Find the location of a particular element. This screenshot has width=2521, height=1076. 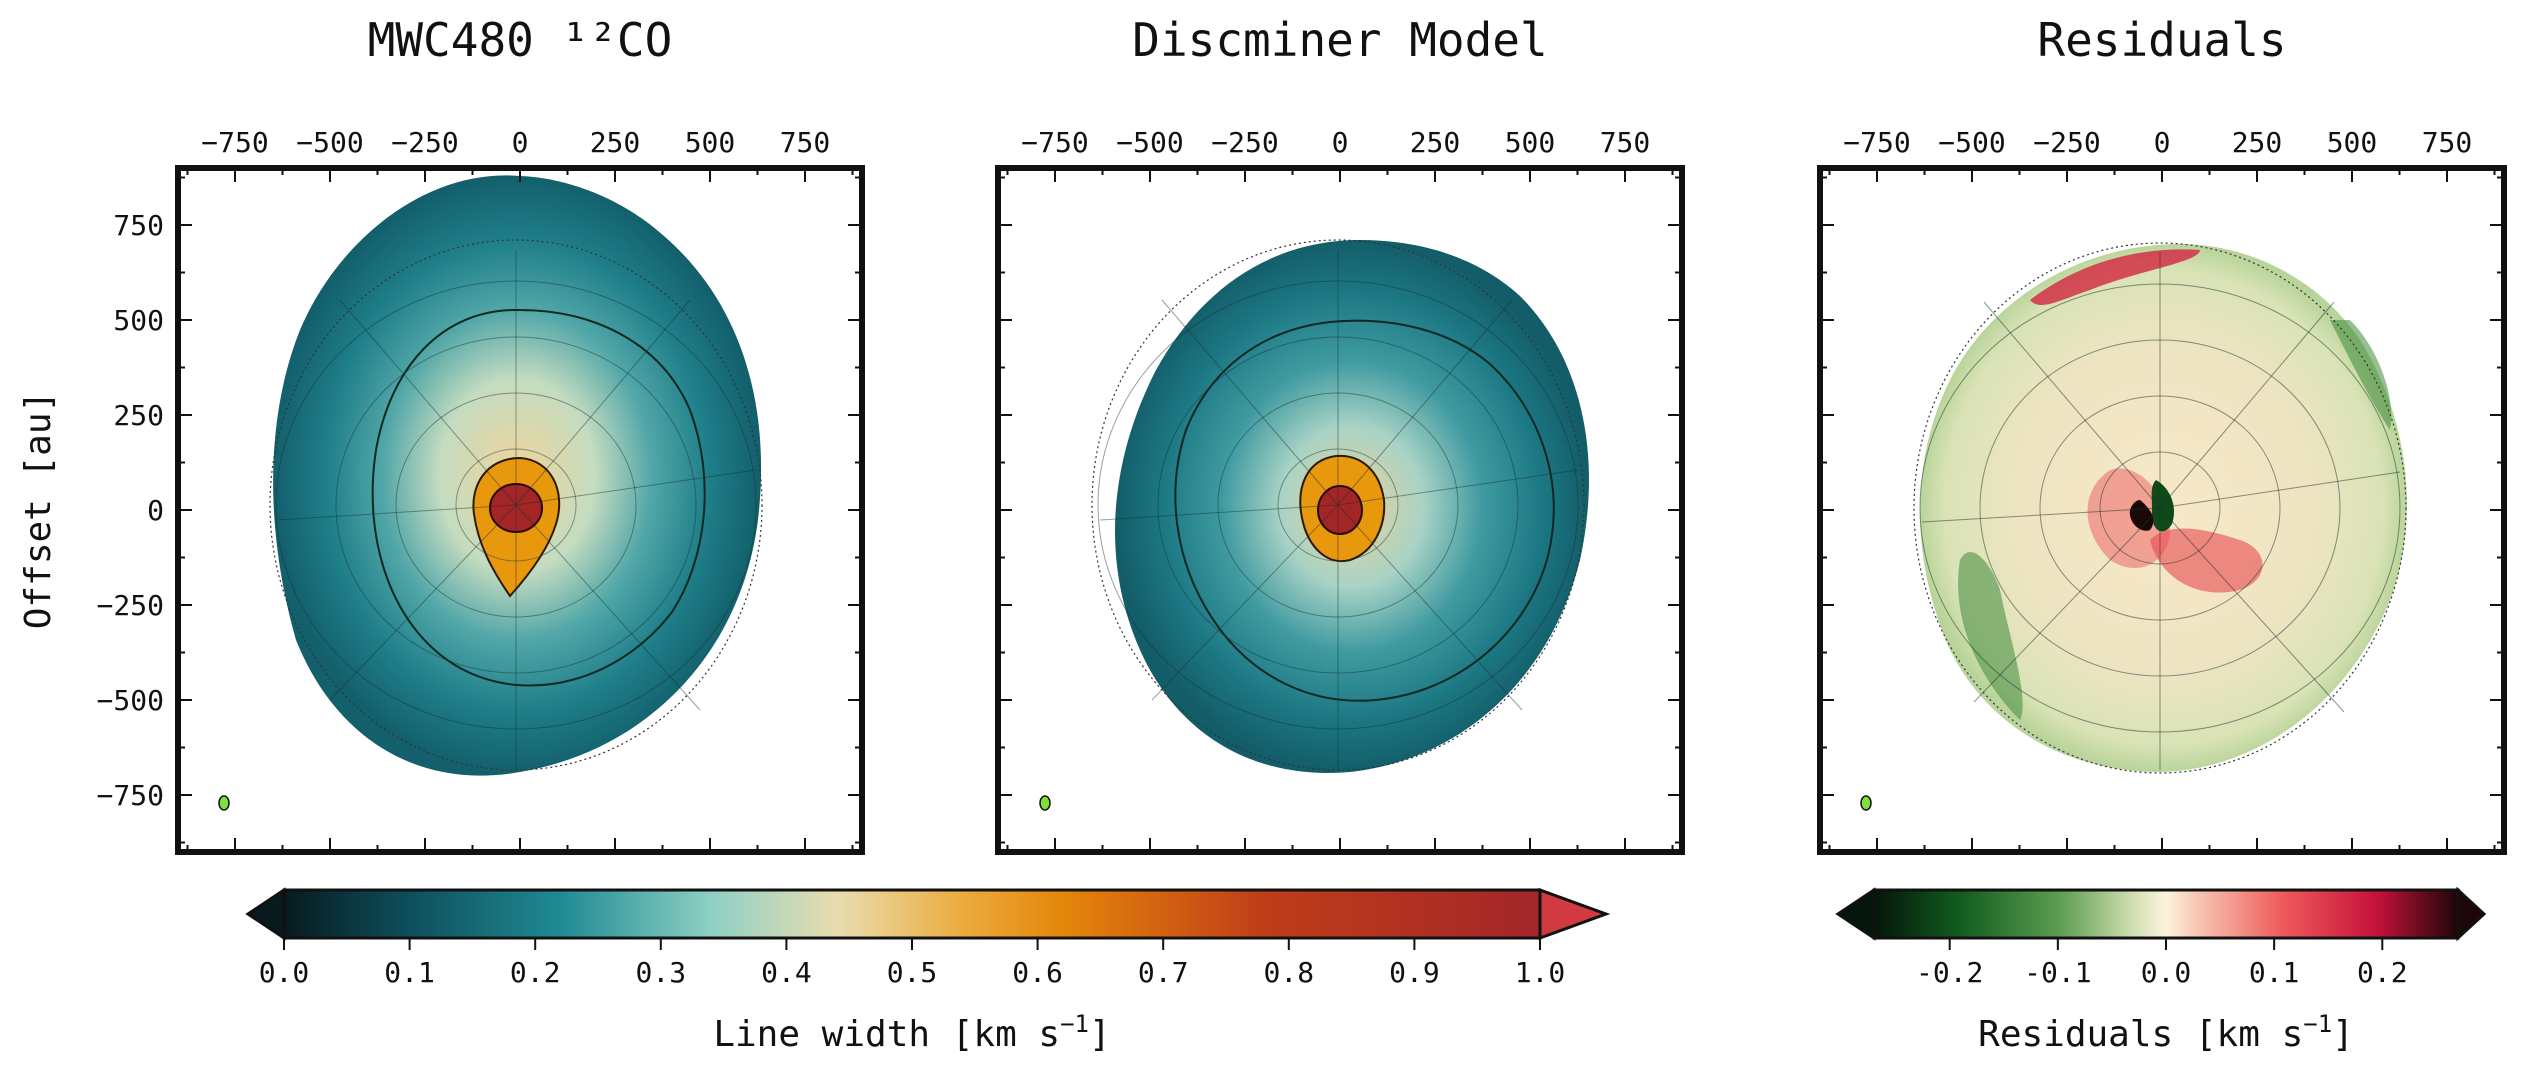

colorbar-tick-label: 0.3 is located at coordinates (661, 972).